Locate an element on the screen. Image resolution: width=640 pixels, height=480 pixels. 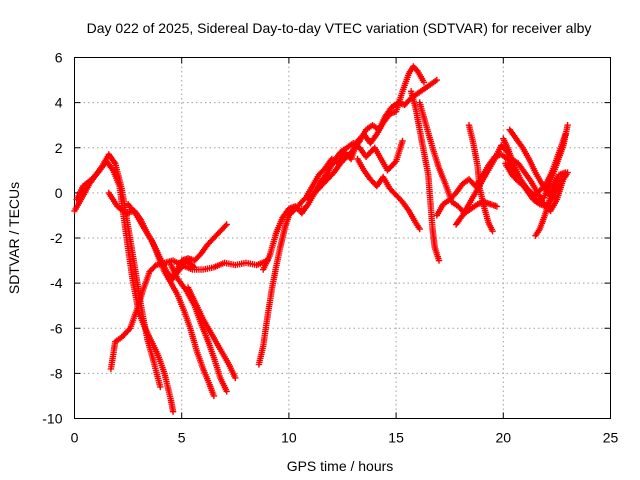
y-tick-label: 4 is located at coordinates (59, 103).